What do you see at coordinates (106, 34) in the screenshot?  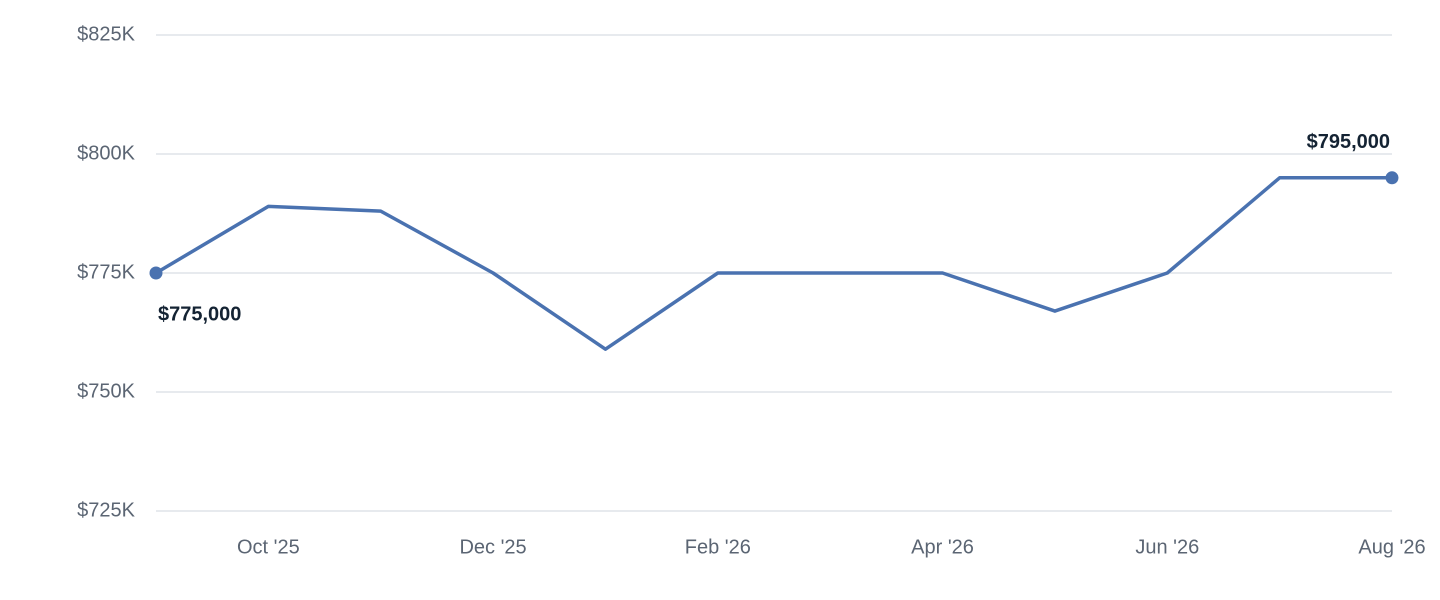 I see `y-tick-label: $825K` at bounding box center [106, 34].